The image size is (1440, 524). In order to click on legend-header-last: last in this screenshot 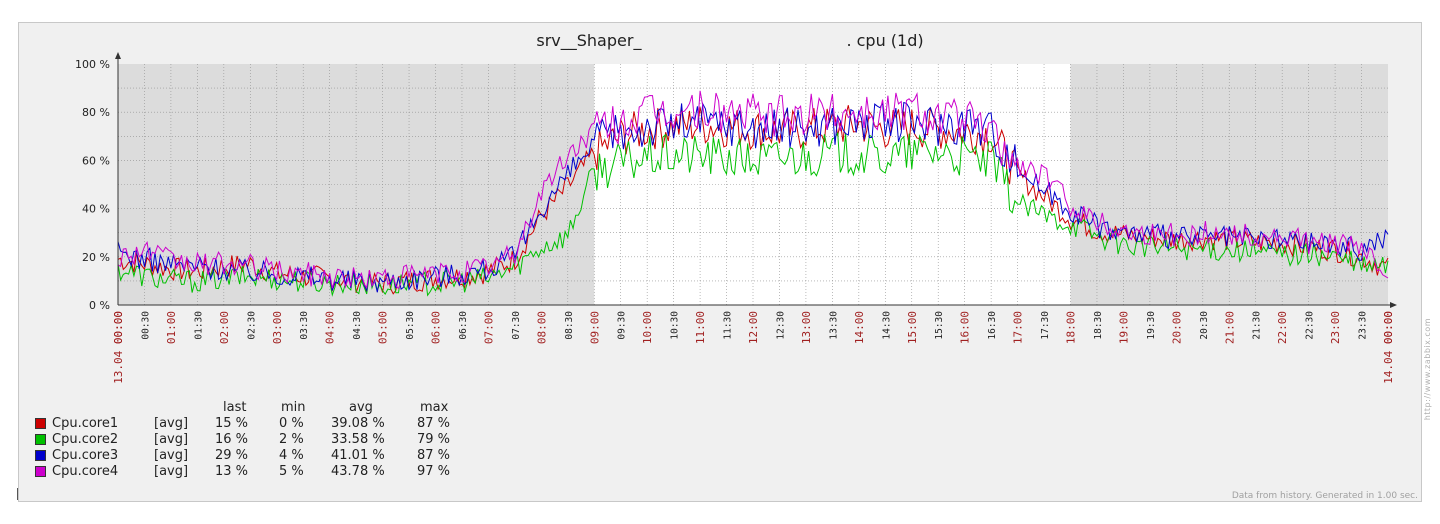, I will do `click(235, 407)`.